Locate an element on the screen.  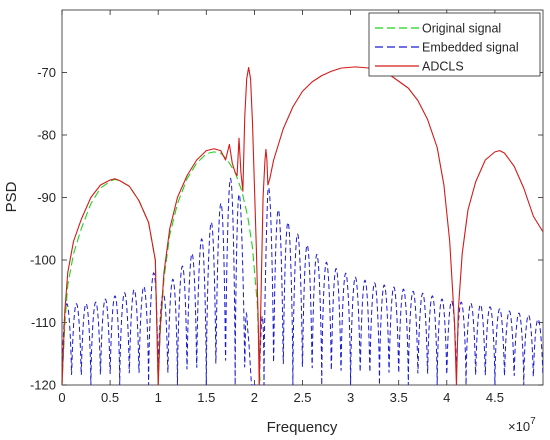
y-tick-label: -80 is located at coordinates (46, 135).